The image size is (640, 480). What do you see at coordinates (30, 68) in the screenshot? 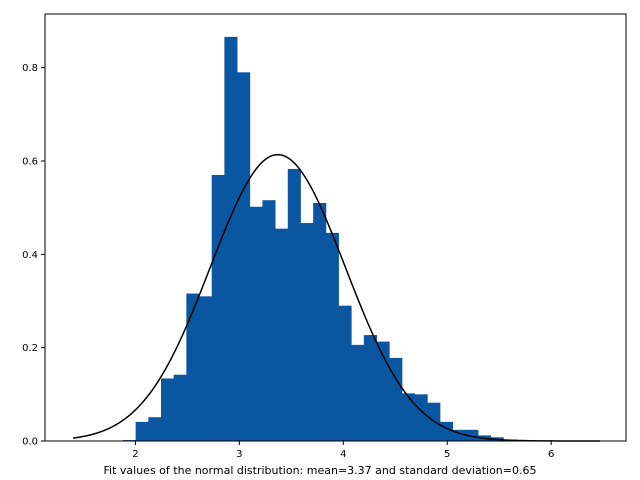
I see `y-tick-label: 0.8` at bounding box center [30, 68].